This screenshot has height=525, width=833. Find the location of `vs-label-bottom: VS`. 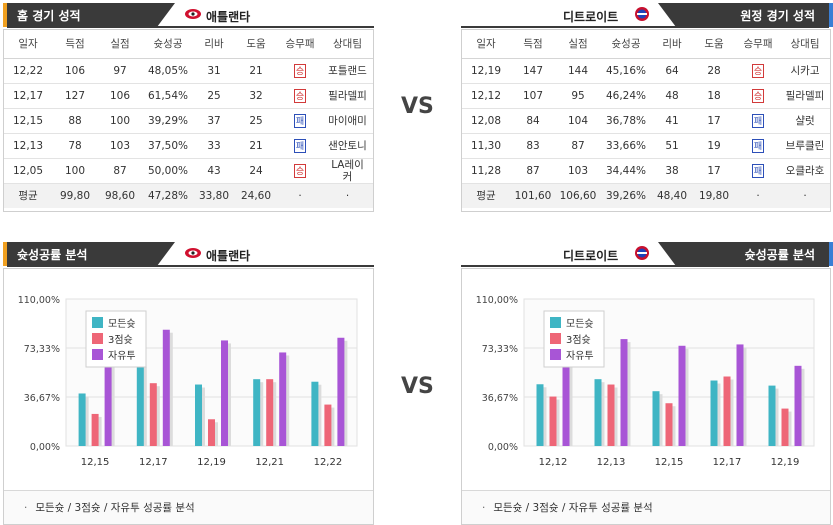

vs-label-bottom: VS is located at coordinates (417, 386).